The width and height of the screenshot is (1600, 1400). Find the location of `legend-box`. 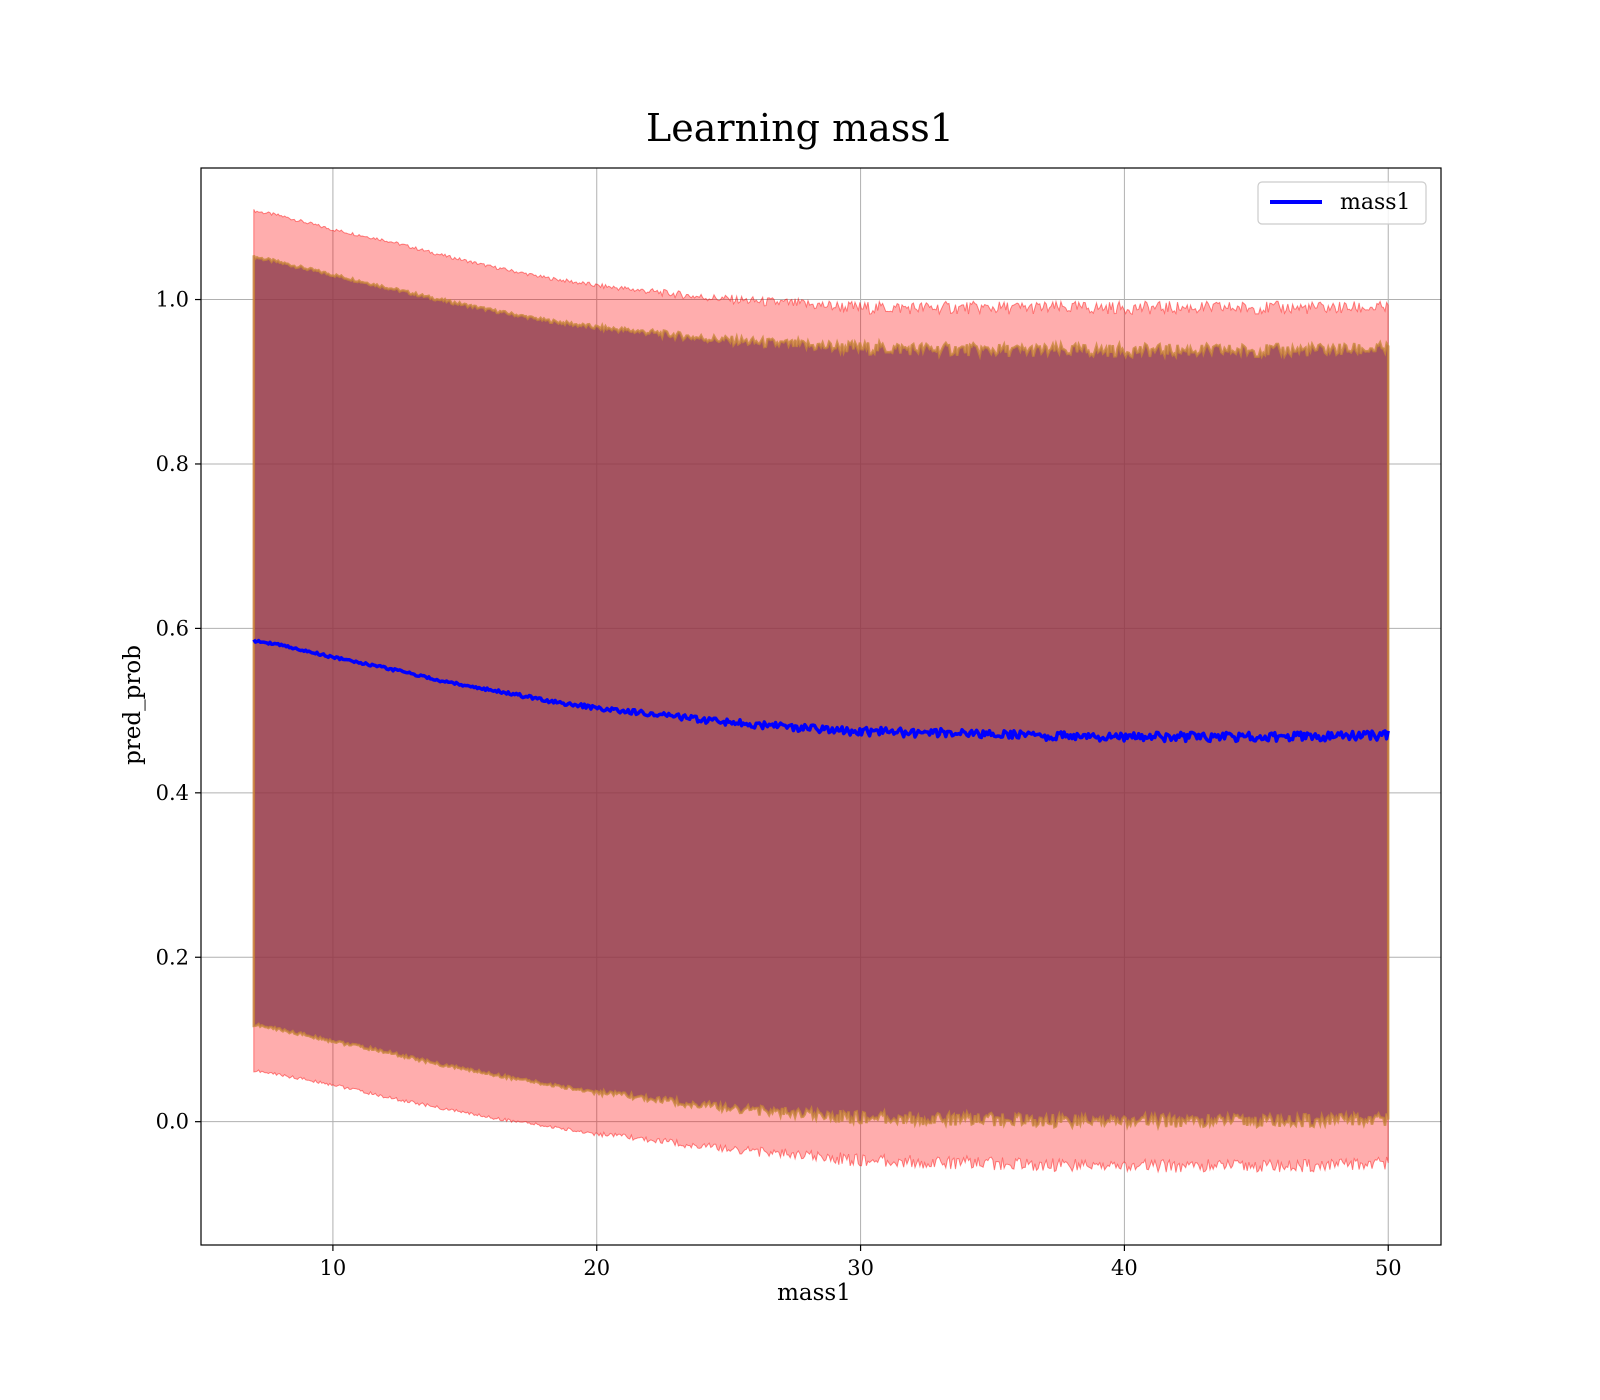

legend-box is located at coordinates (1342, 203).